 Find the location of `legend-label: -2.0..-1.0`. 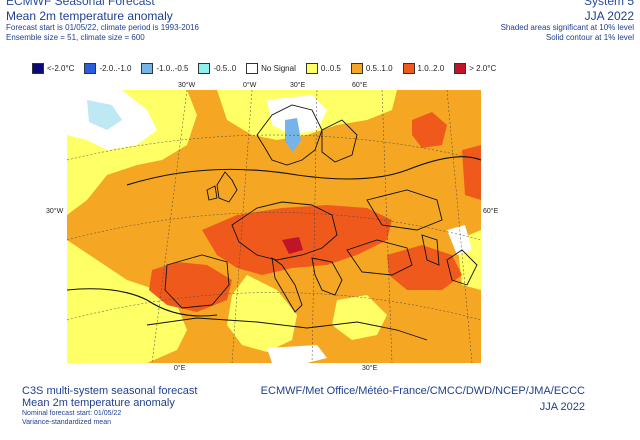

legend-label: -2.0..-1.0 is located at coordinates (115, 68).